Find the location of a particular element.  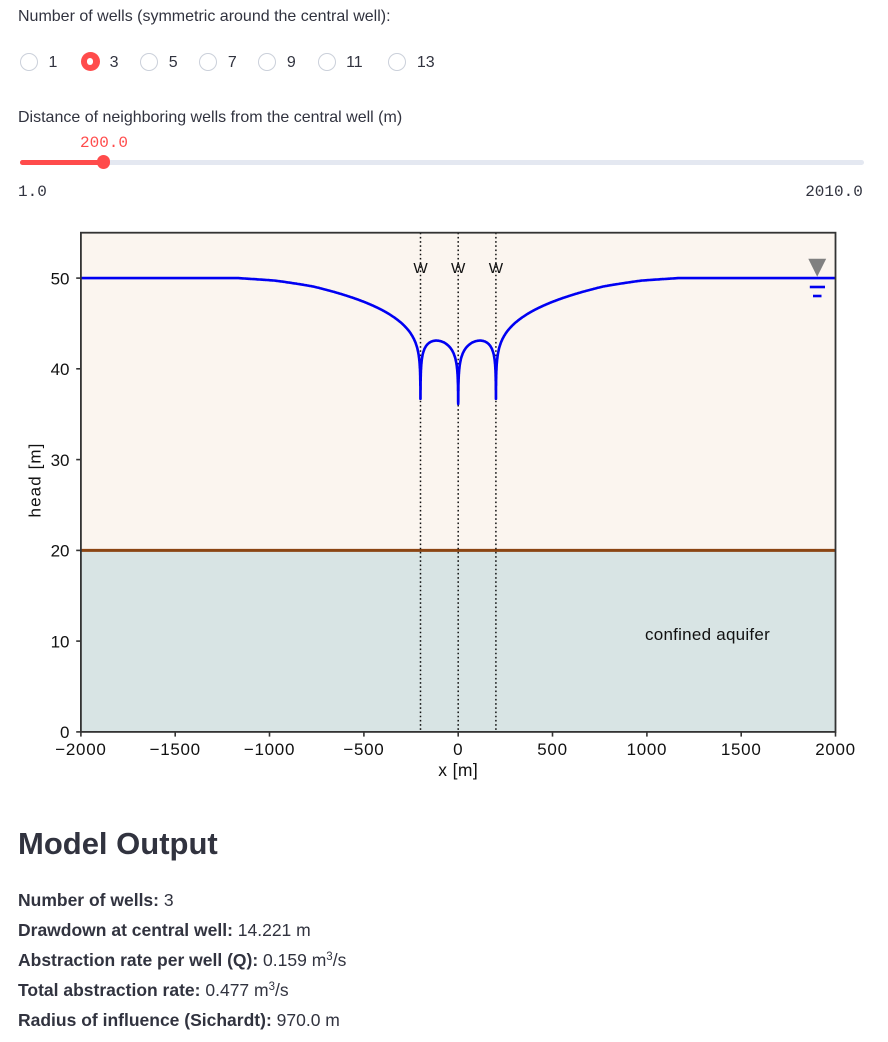

svg-text: 20 is located at coordinates (60, 551).